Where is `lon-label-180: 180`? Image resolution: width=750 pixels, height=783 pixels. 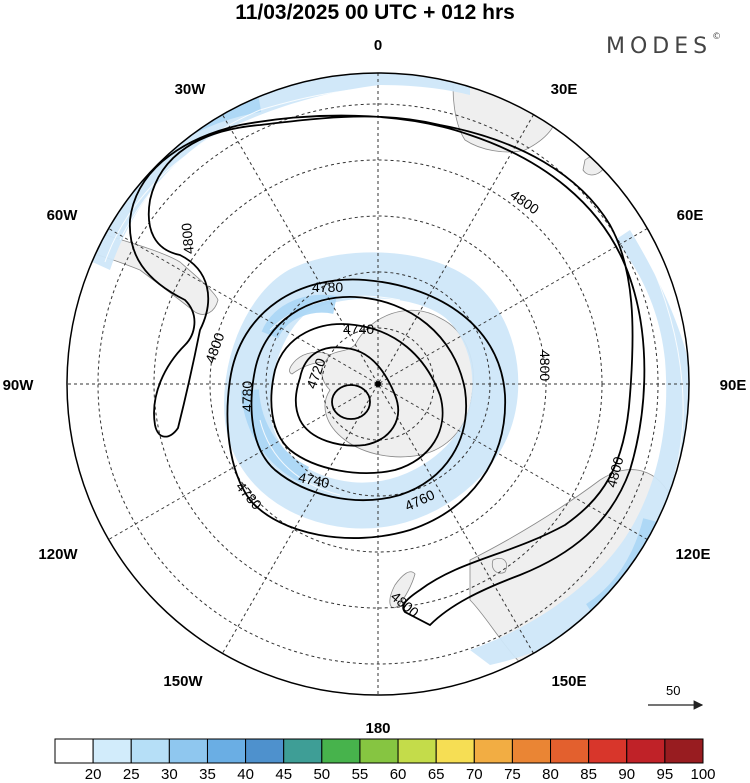 lon-label-180: 180 is located at coordinates (377, 728).